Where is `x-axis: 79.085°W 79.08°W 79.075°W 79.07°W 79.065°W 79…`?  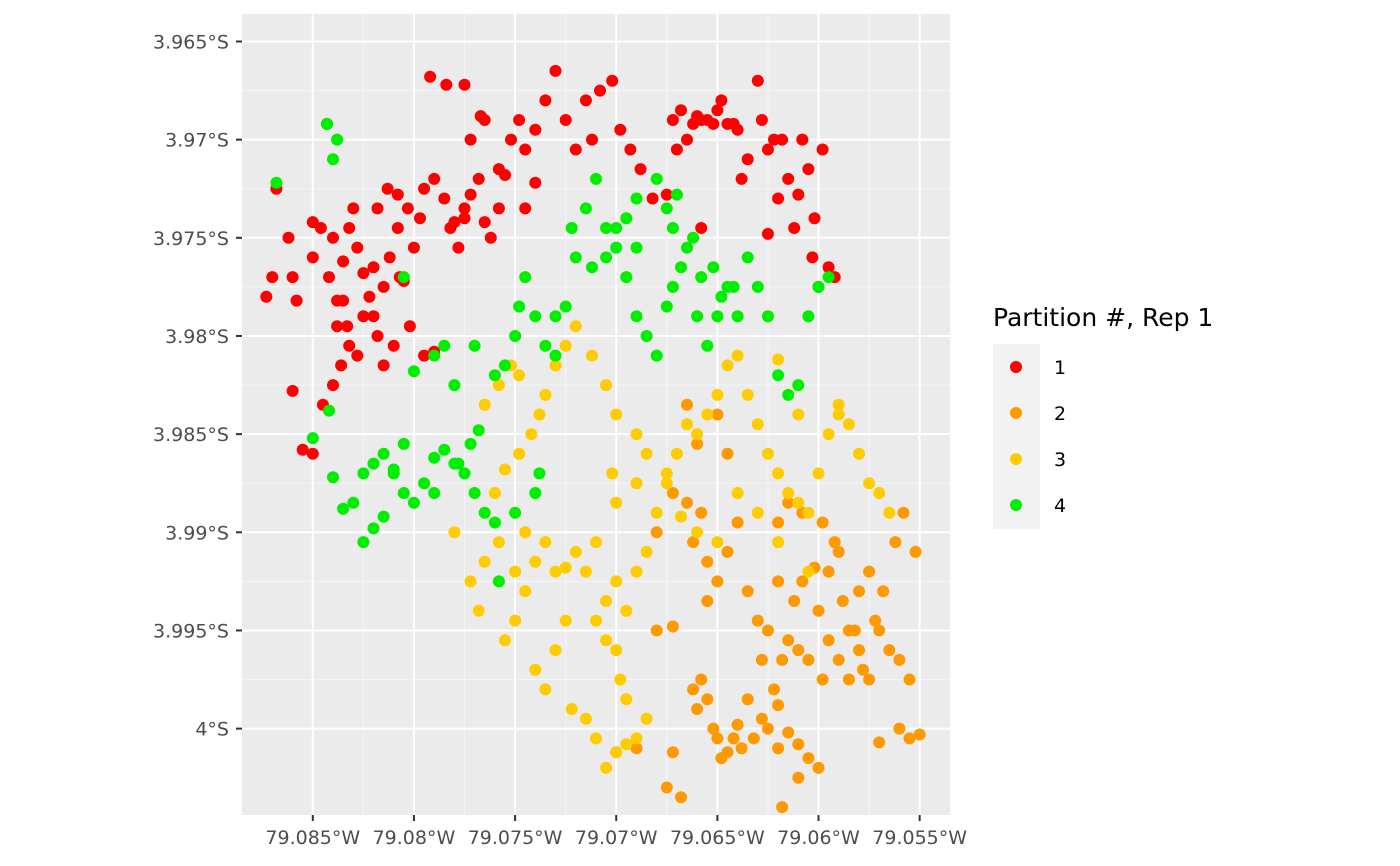 x-axis: 79.085°W 79.08°W 79.075°W 79.07°W 79.065°W 79… is located at coordinates (616, 832).